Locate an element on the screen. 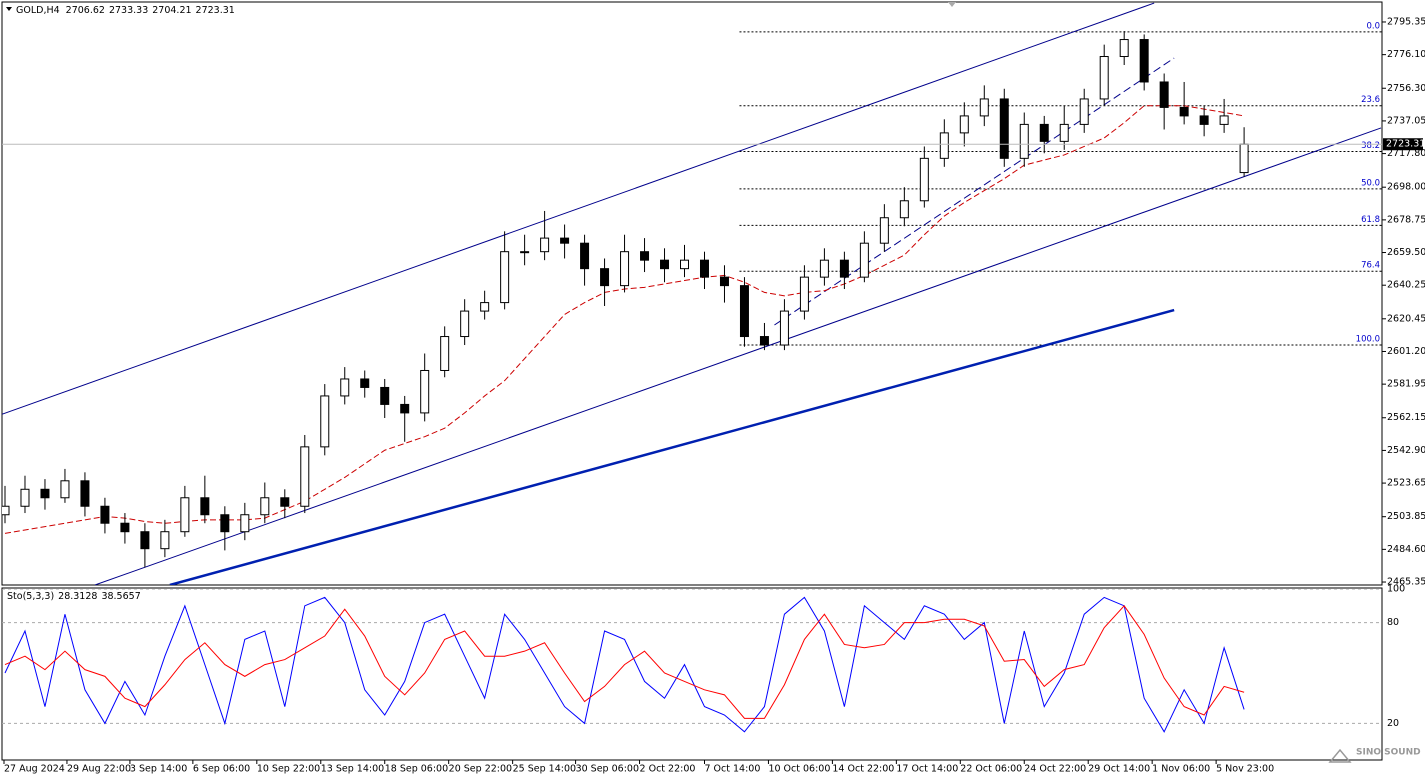  stochastic-header: Sto(5,3,3) 28.3128 38.5657 is located at coordinates (74, 596).